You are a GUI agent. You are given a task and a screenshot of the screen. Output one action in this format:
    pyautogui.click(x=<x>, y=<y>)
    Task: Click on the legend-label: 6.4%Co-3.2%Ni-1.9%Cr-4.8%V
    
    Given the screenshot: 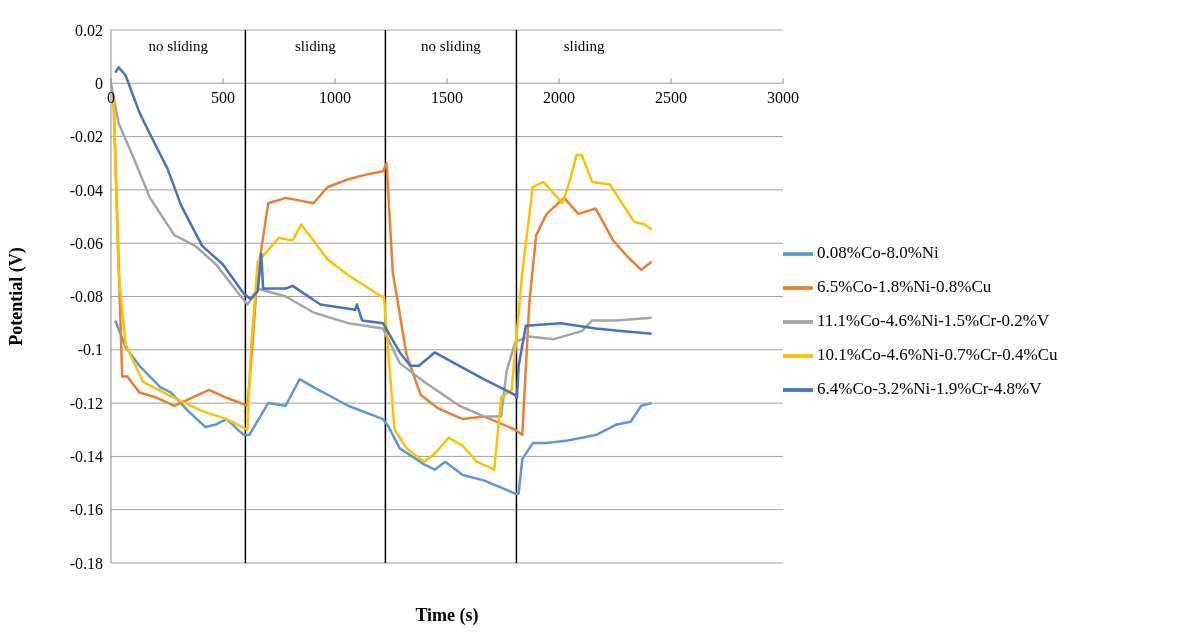 What is the action you would take?
    pyautogui.click(x=929, y=388)
    